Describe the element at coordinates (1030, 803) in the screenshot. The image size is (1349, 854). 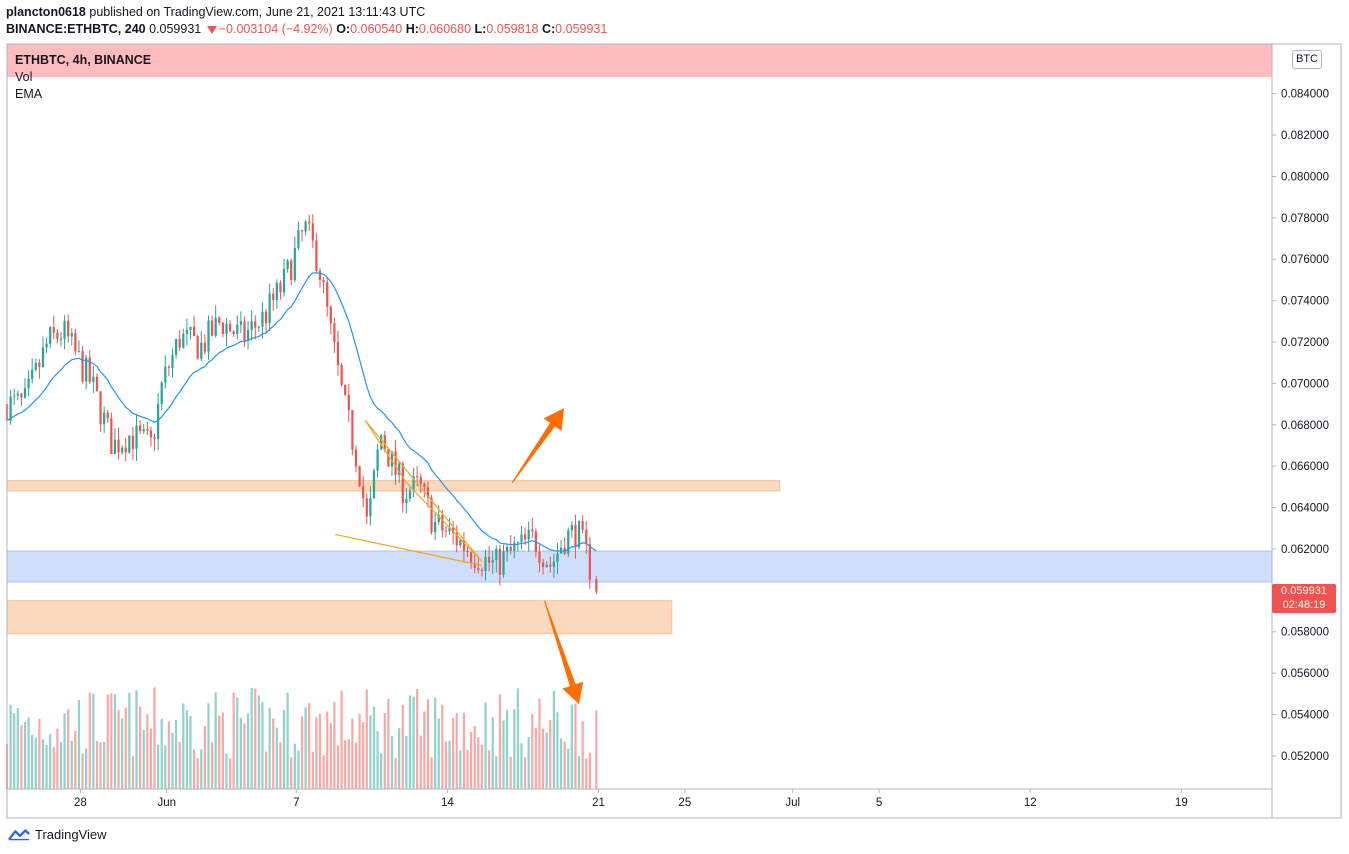
I see `time-tick-label: 12` at that location.